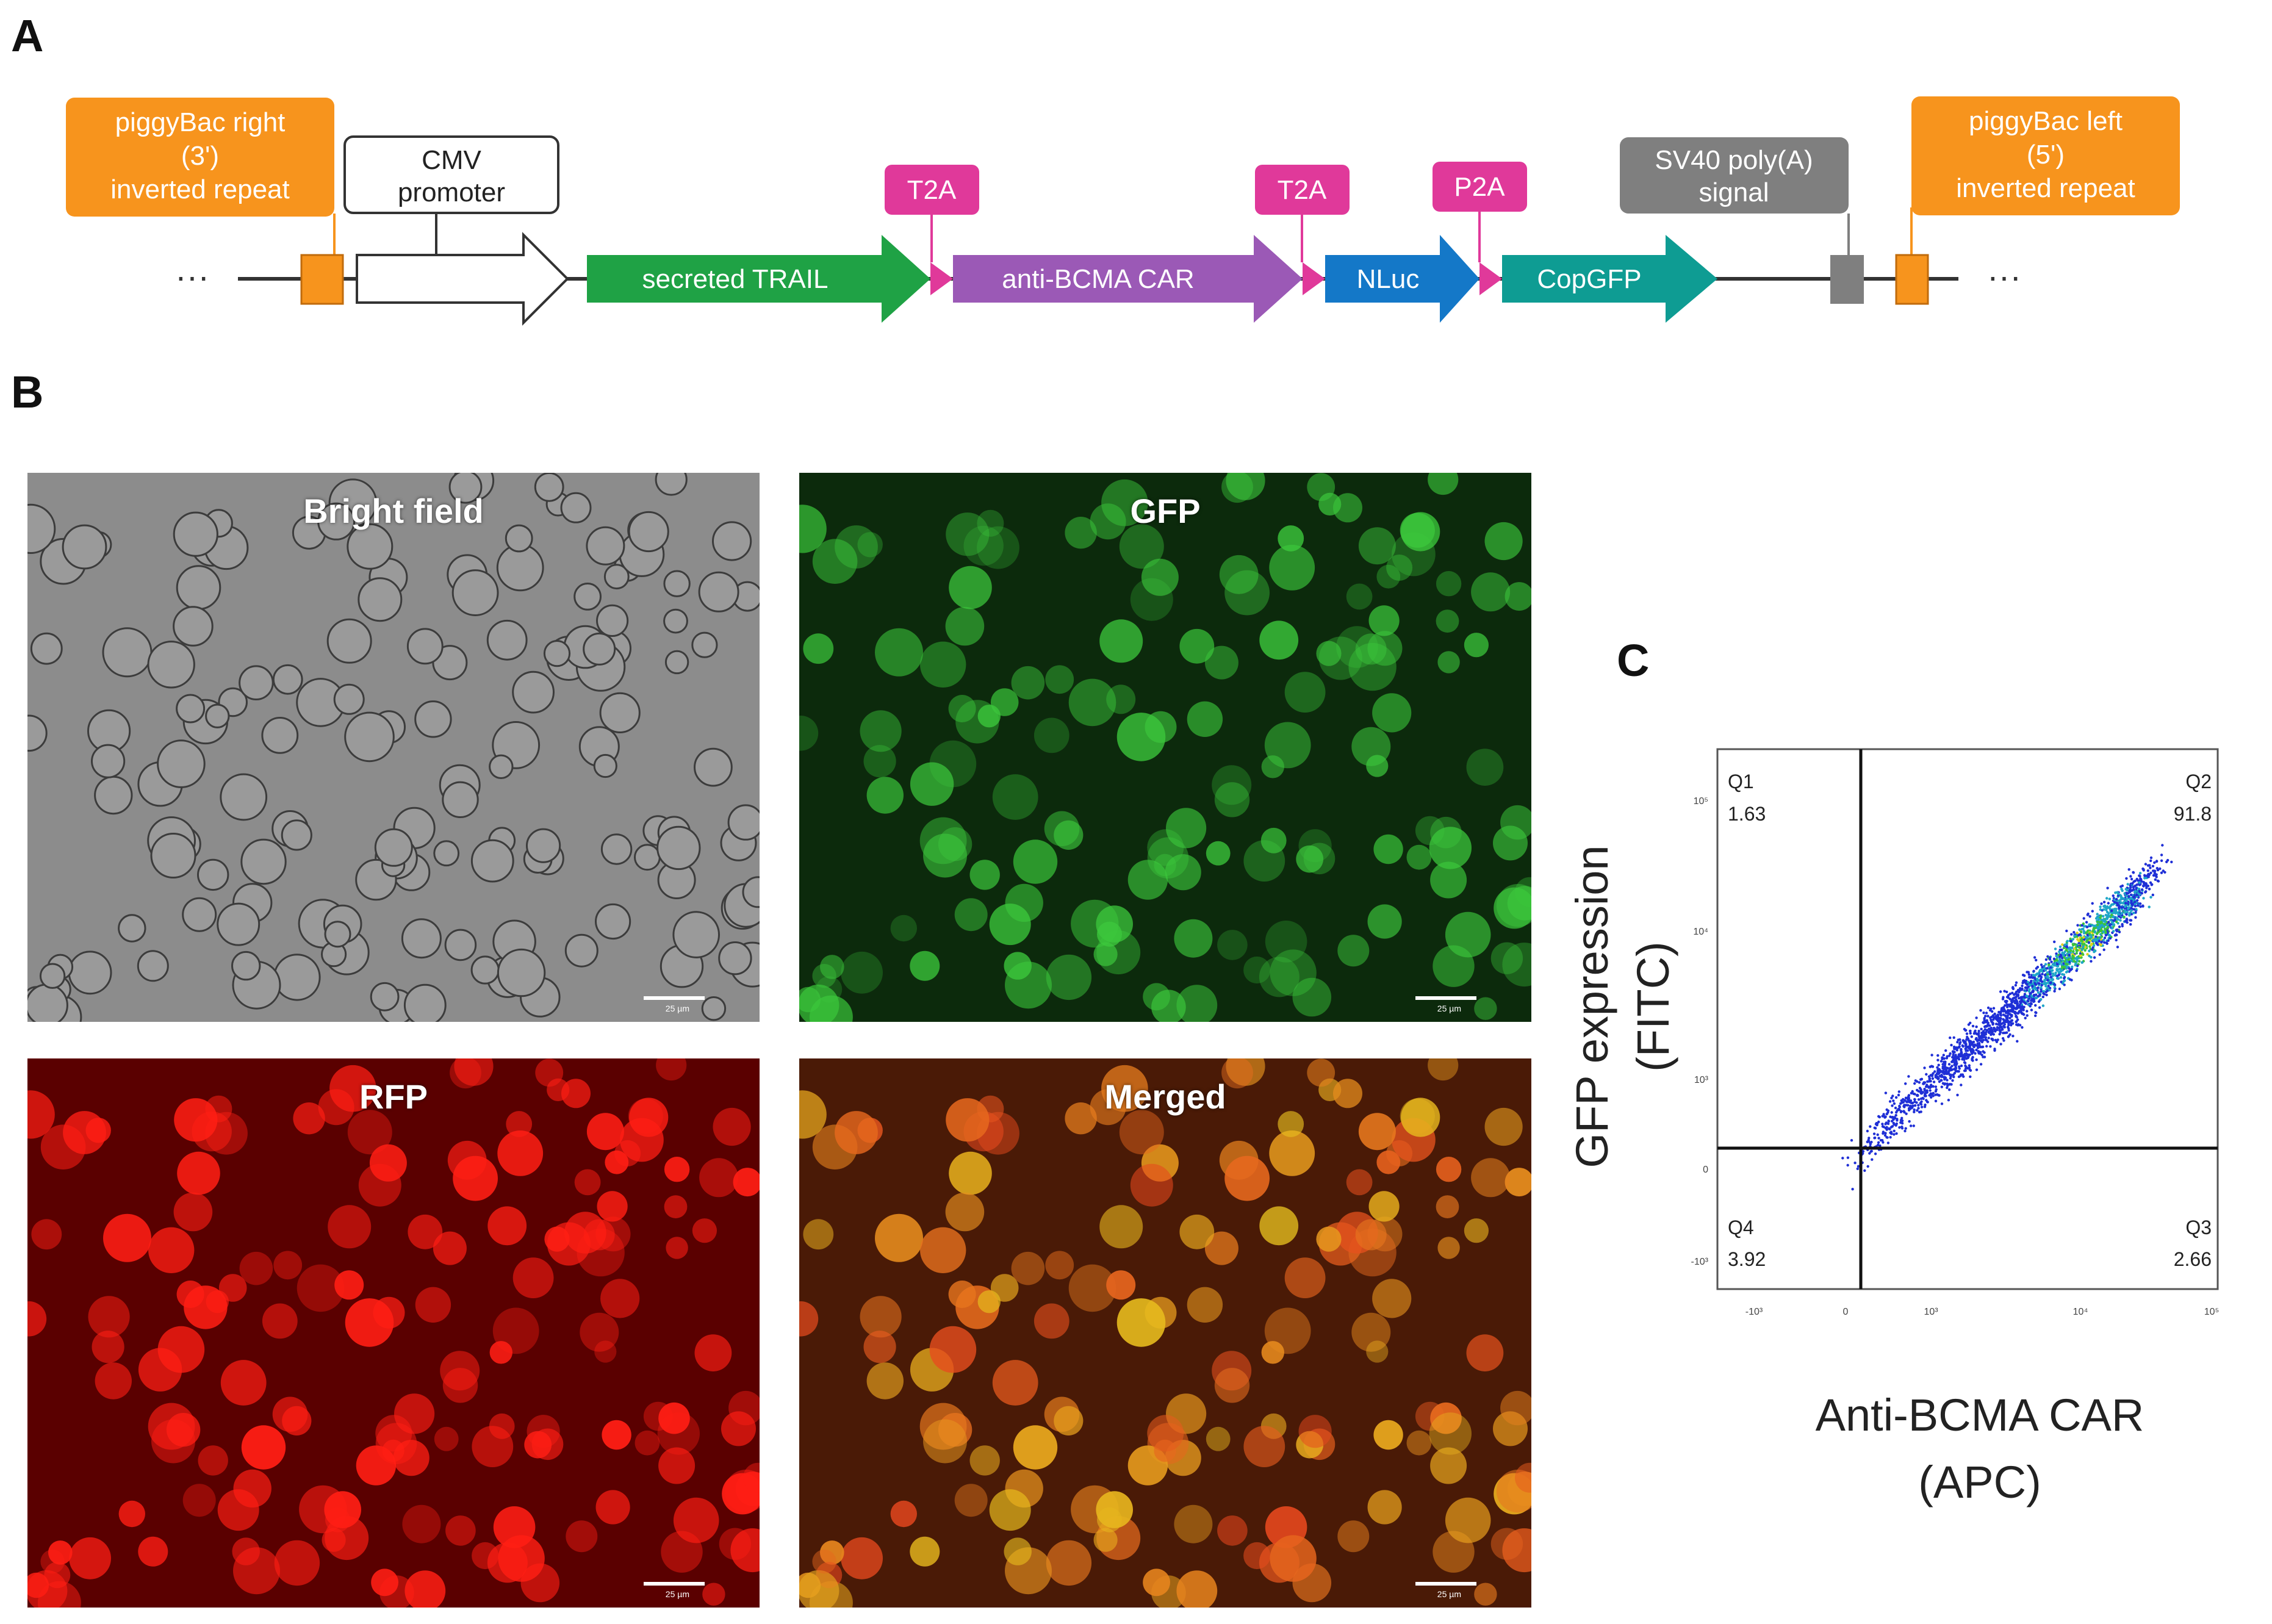 Image resolution: width=2272 pixels, height=1624 pixels. Describe the element at coordinates (393, 1096) in the screenshot. I see `rfp-label: RFP` at that location.